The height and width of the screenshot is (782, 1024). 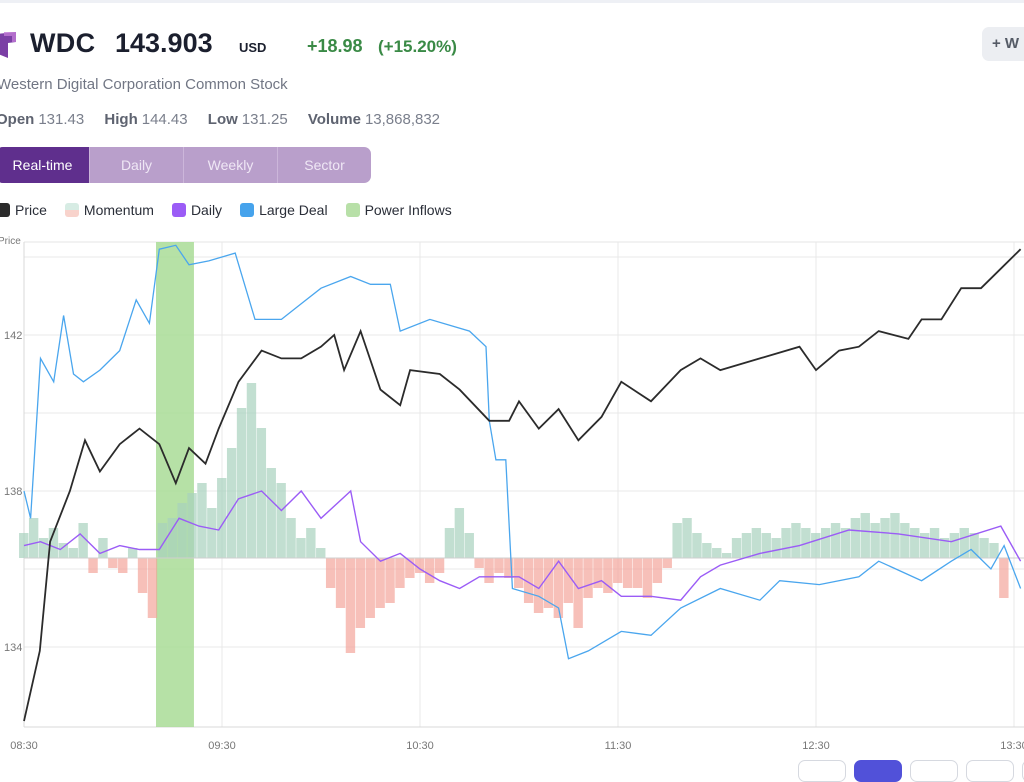 What do you see at coordinates (417, 46) in the screenshot?
I see `price-change-percent: (+15.20%)` at bounding box center [417, 46].